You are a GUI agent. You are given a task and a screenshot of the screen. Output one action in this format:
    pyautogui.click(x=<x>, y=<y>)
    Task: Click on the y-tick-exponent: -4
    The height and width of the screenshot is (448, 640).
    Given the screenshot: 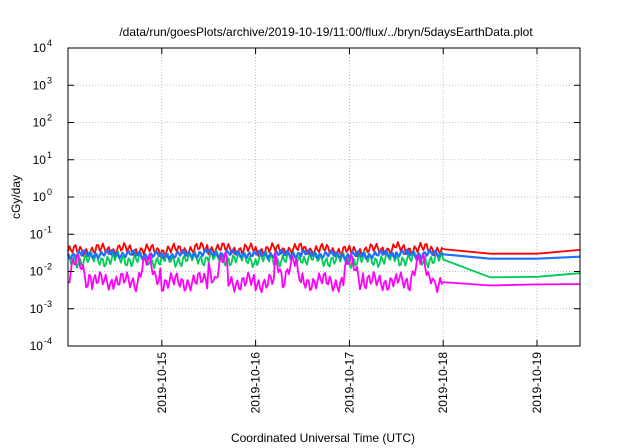 What is the action you would take?
    pyautogui.click(x=48, y=341)
    